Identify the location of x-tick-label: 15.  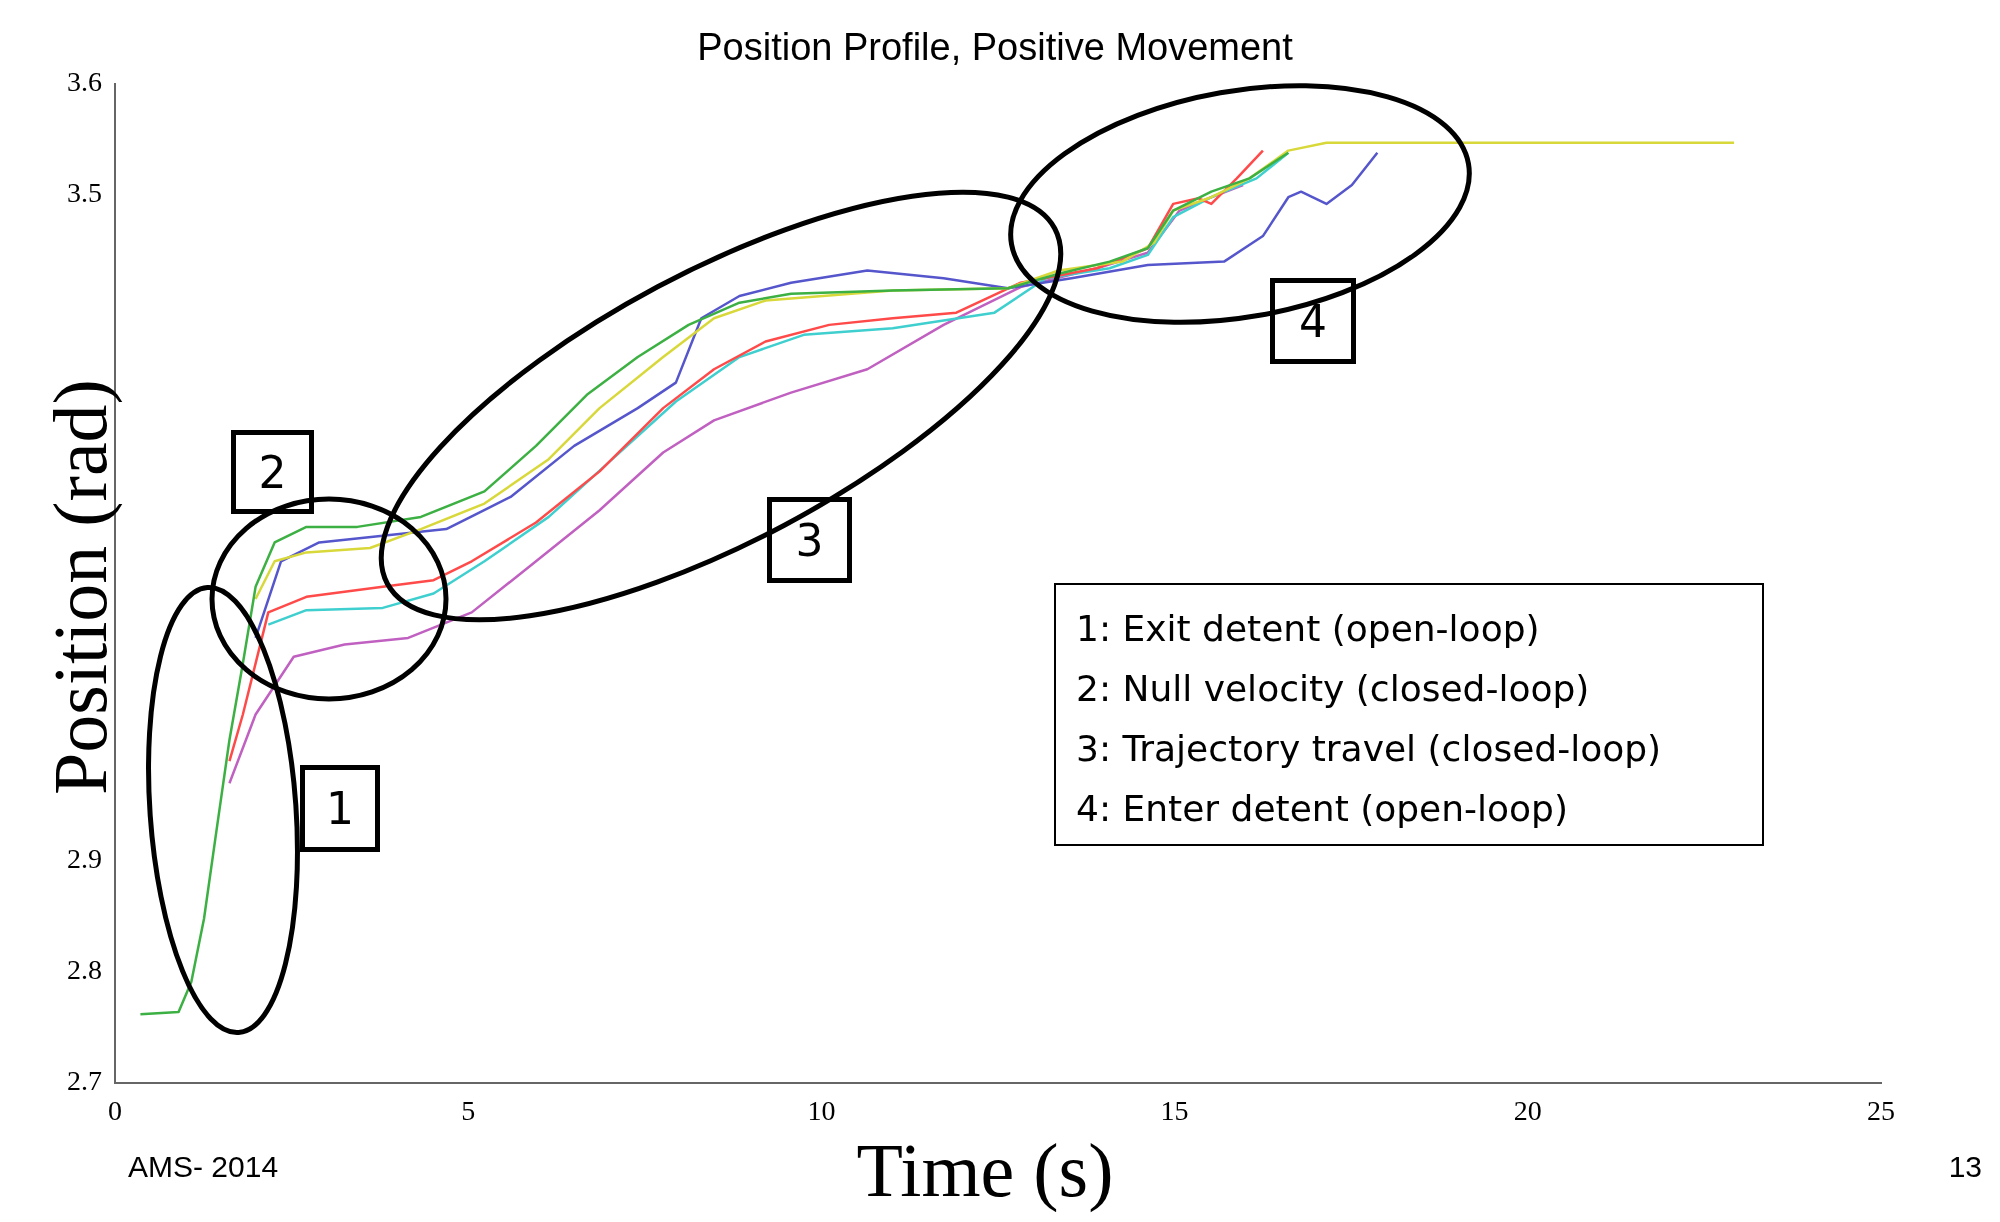
(1174, 1111).